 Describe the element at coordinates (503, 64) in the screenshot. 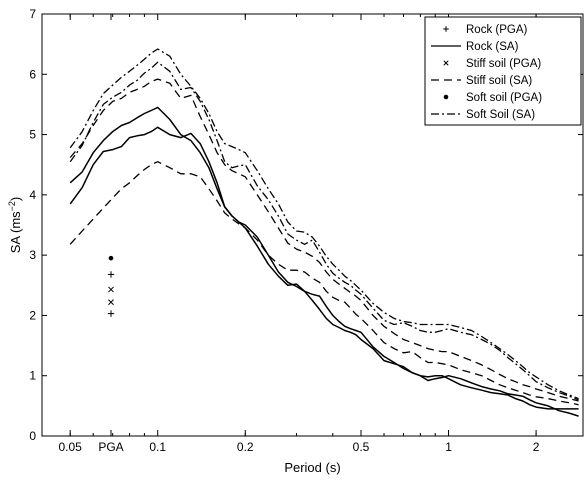

I see `legend-label-3: Stiff soil (PGA)` at that location.